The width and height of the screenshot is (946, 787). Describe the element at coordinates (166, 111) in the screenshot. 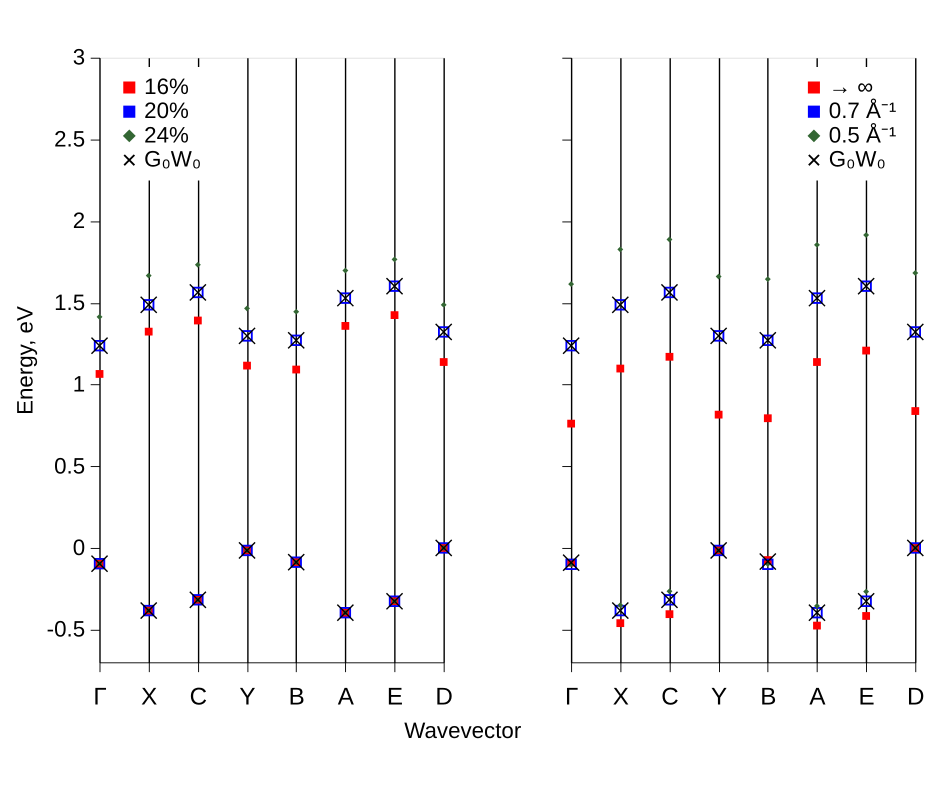

I see `legend-label: 20%` at that location.